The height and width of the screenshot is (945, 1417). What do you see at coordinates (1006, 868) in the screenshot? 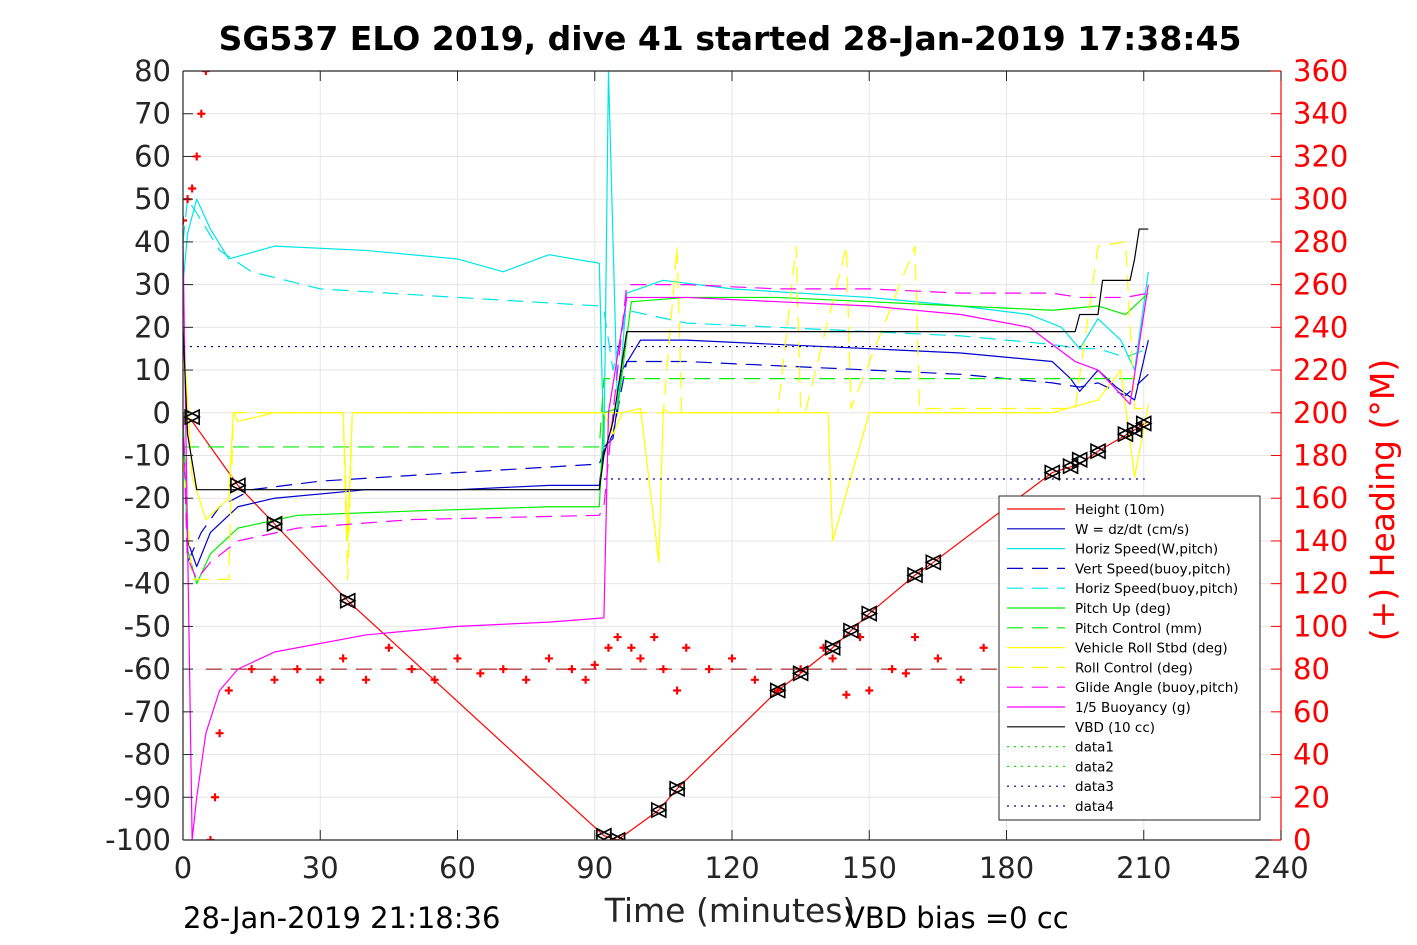
I see `x-tick-label: 180` at bounding box center [1006, 868].